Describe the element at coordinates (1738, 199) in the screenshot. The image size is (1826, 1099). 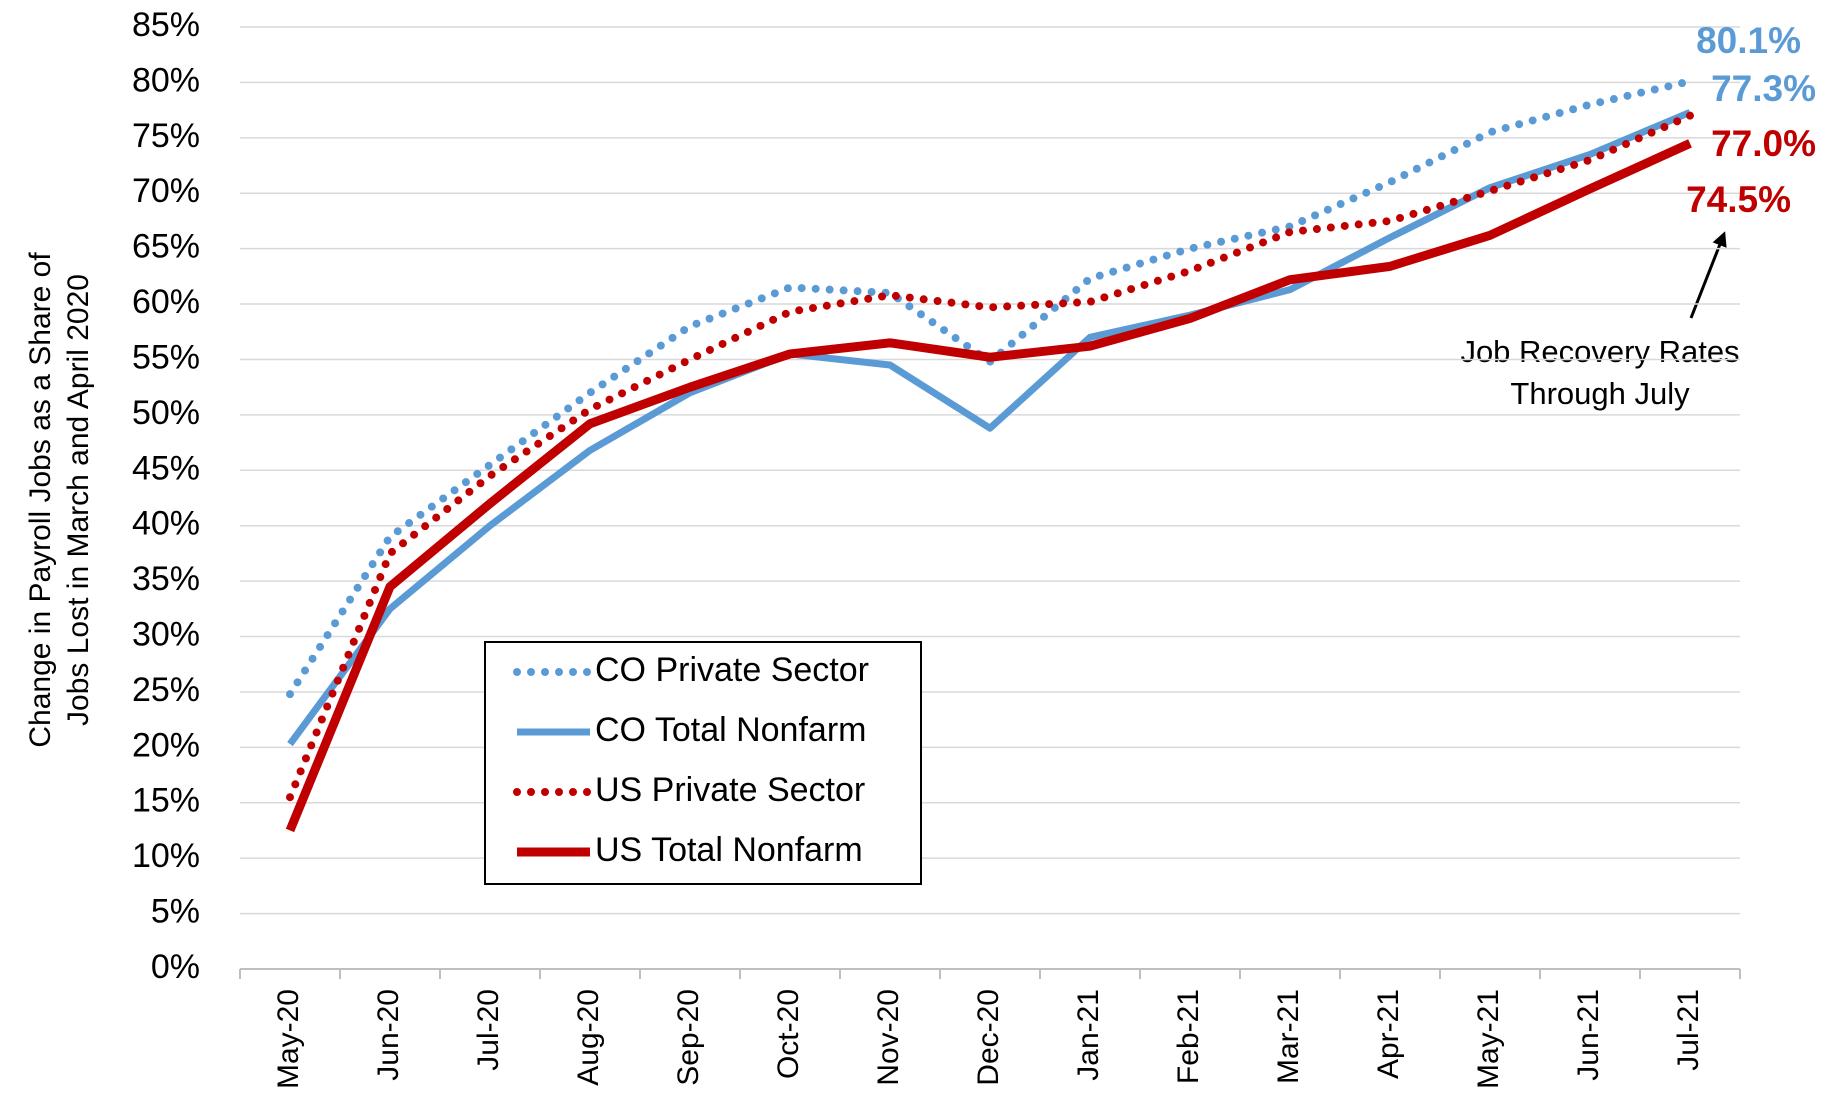
I see `data-label: 74.5%` at that location.